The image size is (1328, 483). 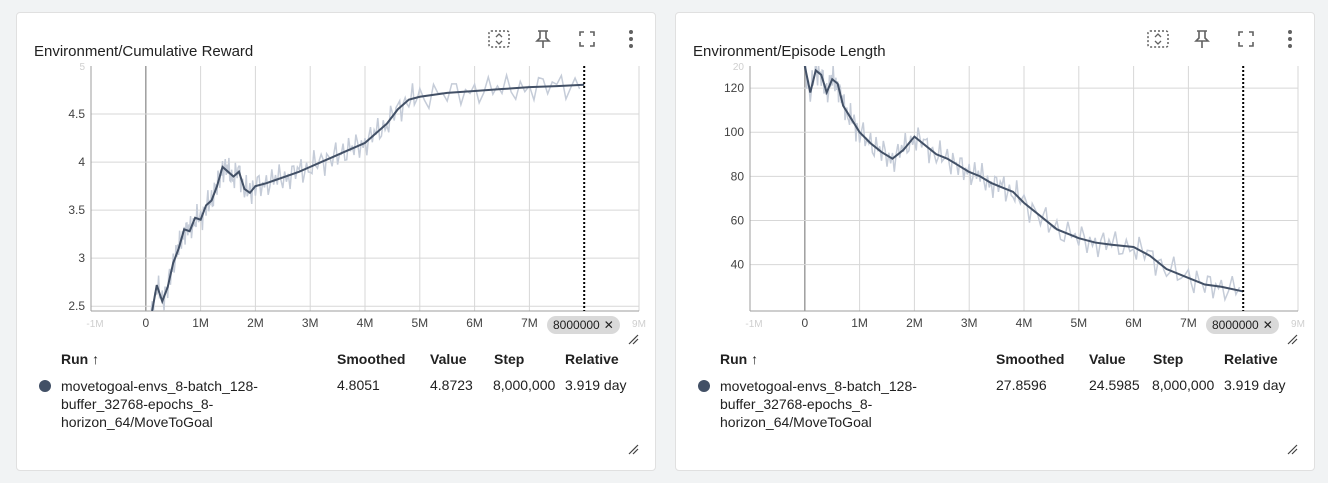 I want to click on y-tick-label: 3.5, so click(x=76, y=210).